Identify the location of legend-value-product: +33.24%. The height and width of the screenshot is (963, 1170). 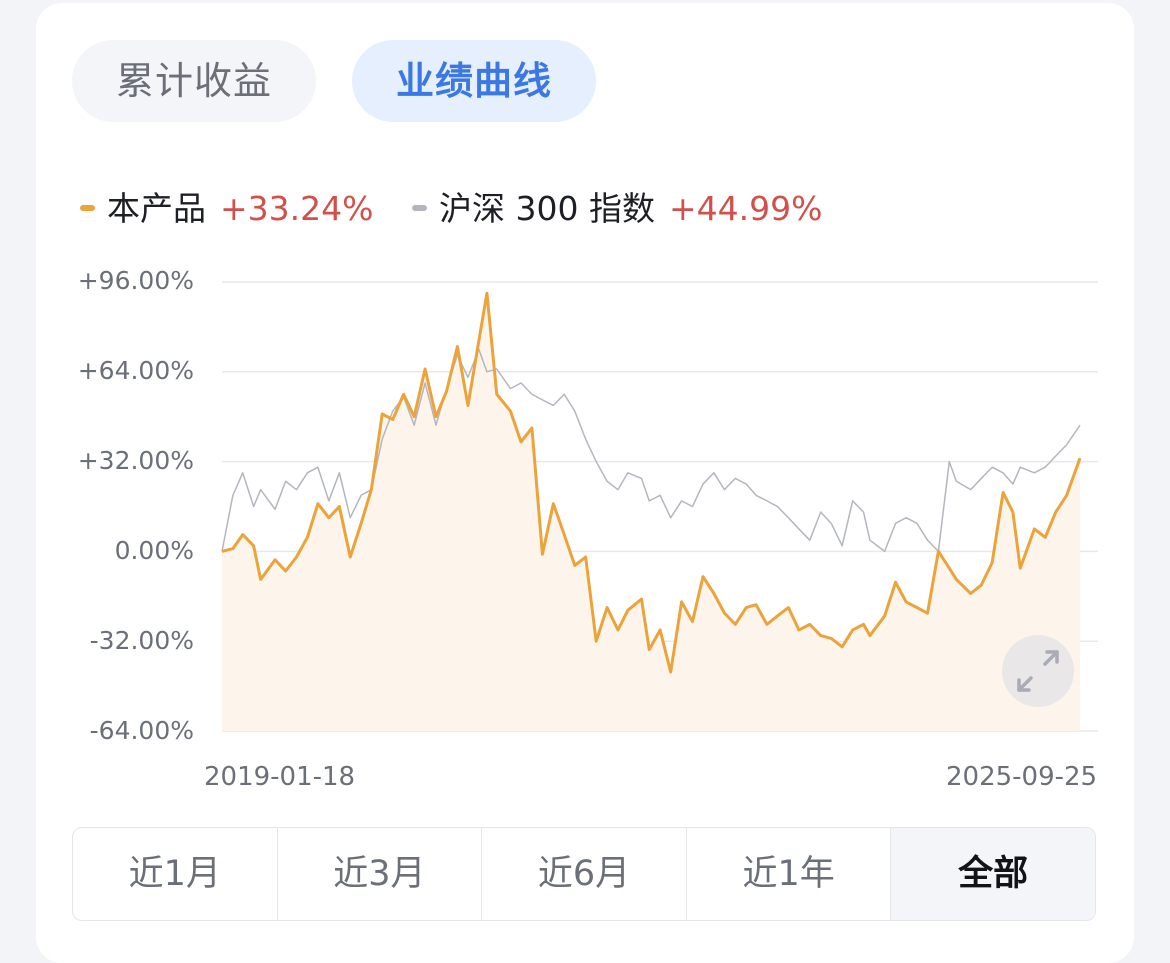
(297, 208).